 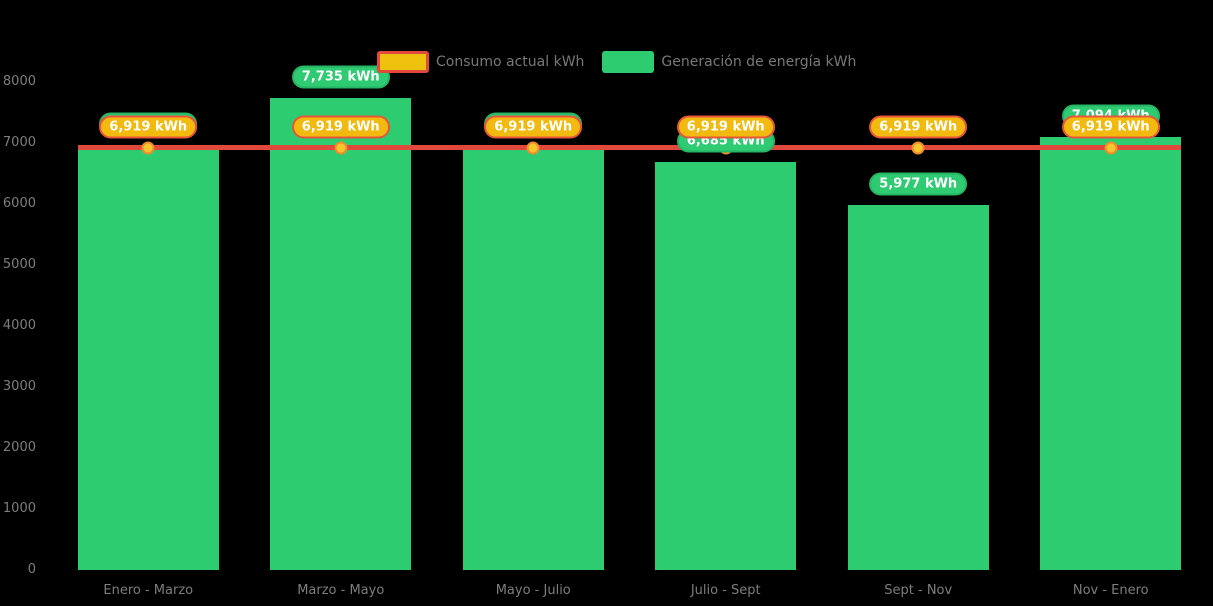 I want to click on y-tick-label: 0, so click(x=31, y=569).